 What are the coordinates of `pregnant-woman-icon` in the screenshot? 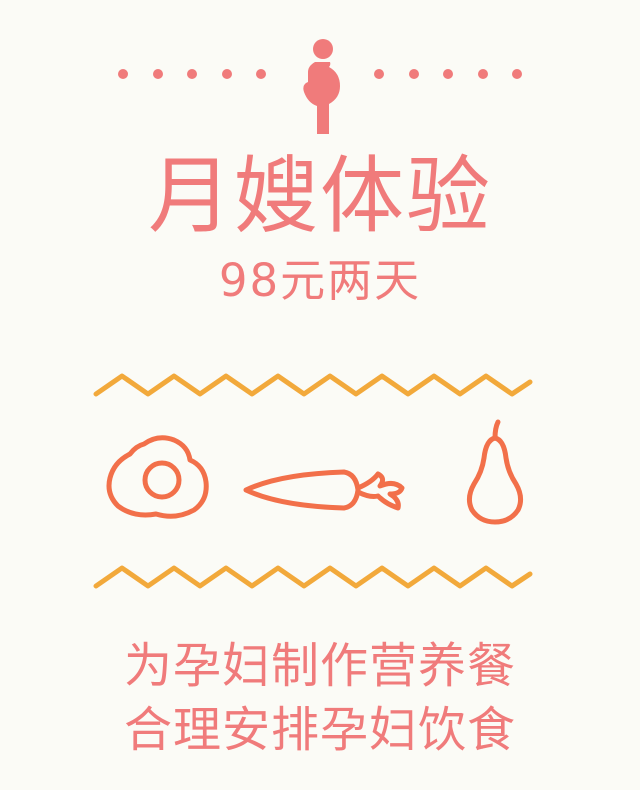 It's located at (321, 86).